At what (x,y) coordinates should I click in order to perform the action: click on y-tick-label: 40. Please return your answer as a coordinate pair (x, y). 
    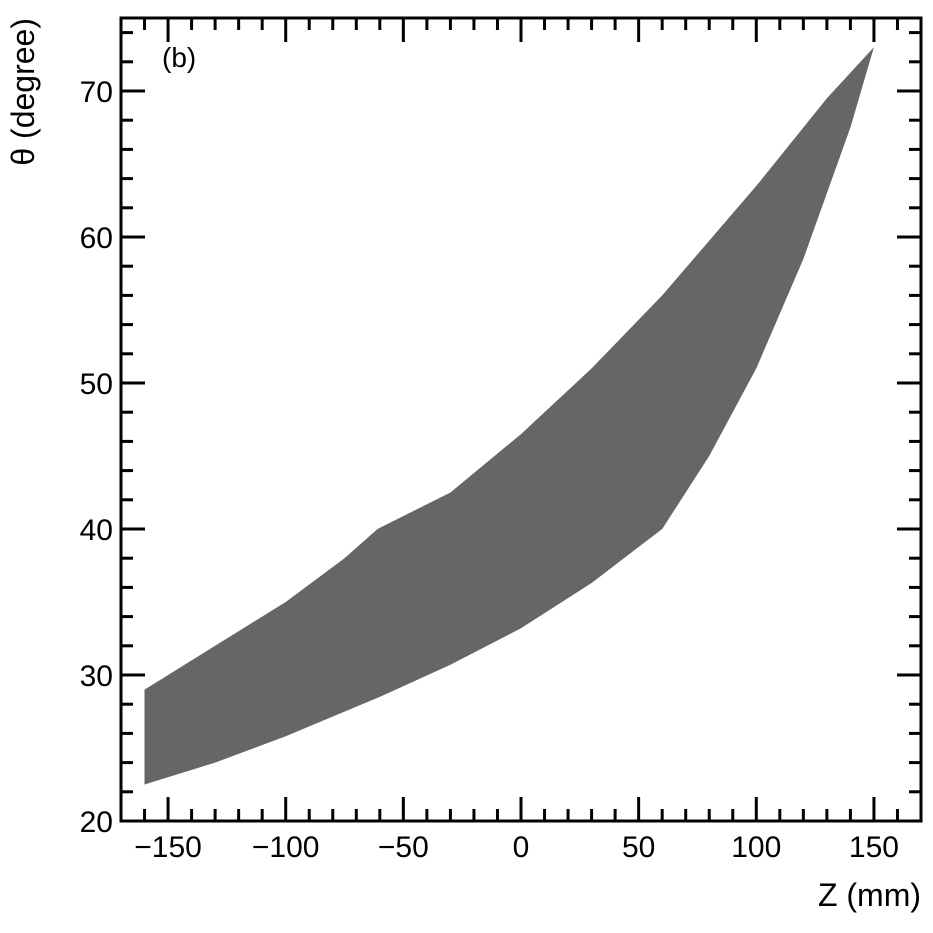
    Looking at the image, I should click on (96, 530).